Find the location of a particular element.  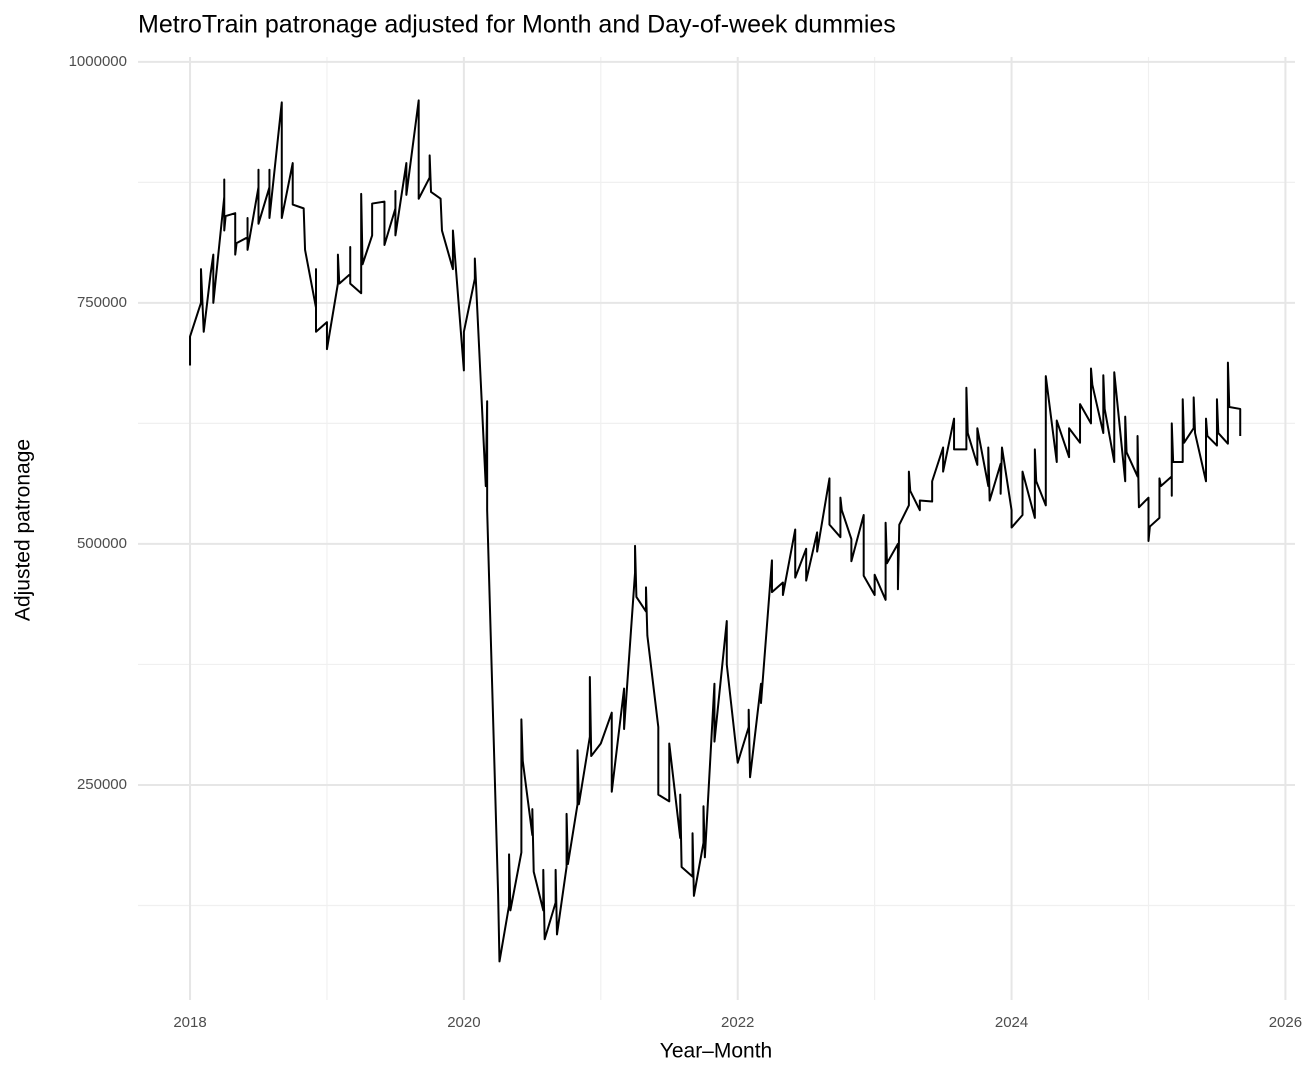

y-tick-label: 1000000 is located at coordinates (98, 61).